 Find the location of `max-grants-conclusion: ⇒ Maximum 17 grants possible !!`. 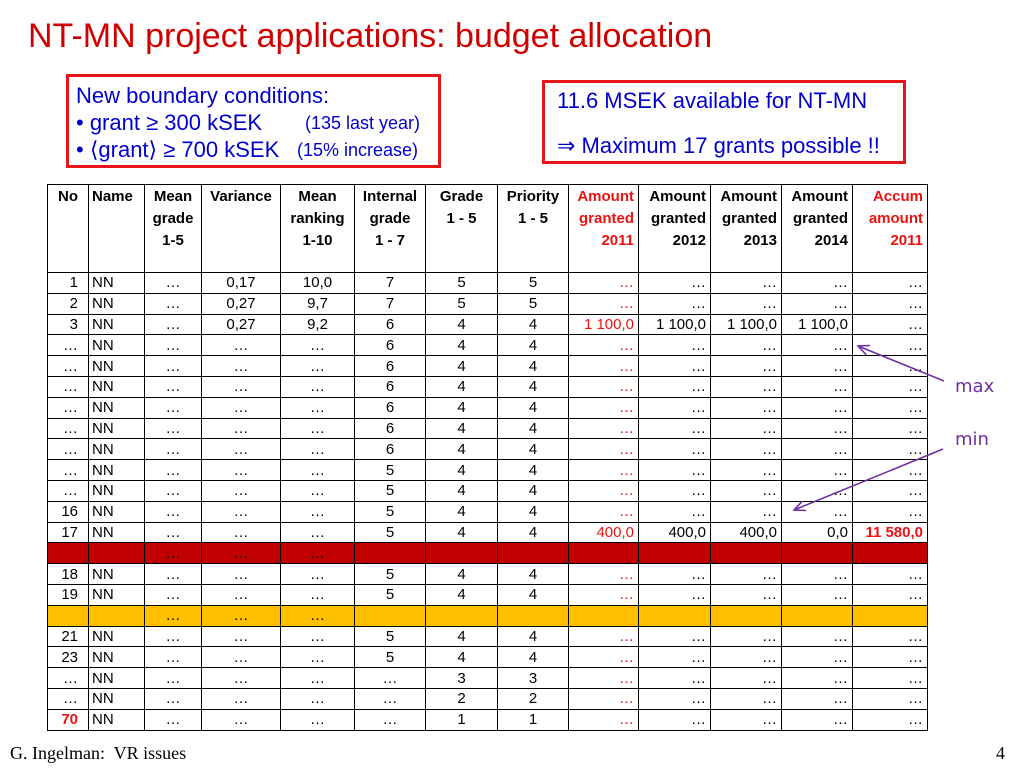

max-grants-conclusion: ⇒ Maximum 17 grants possible !! is located at coordinates (718, 145).